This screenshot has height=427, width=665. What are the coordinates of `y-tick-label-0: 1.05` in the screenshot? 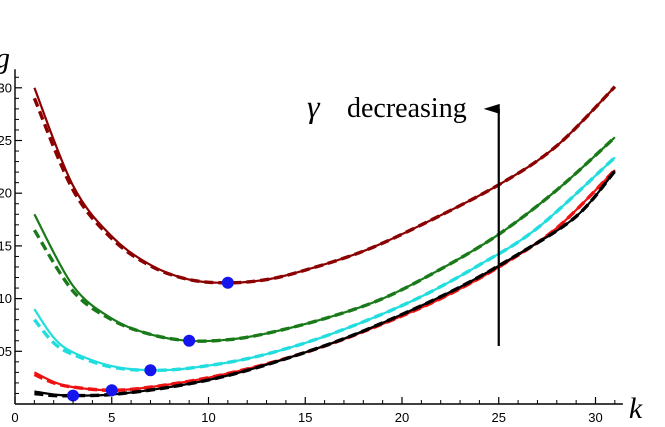 It's located at (6, 351).